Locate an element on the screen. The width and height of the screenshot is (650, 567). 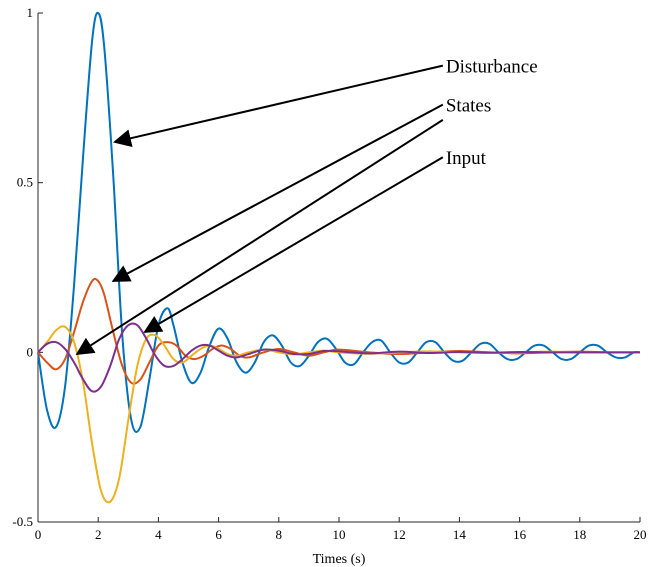
x-tick-label: 6 is located at coordinates (218, 534).